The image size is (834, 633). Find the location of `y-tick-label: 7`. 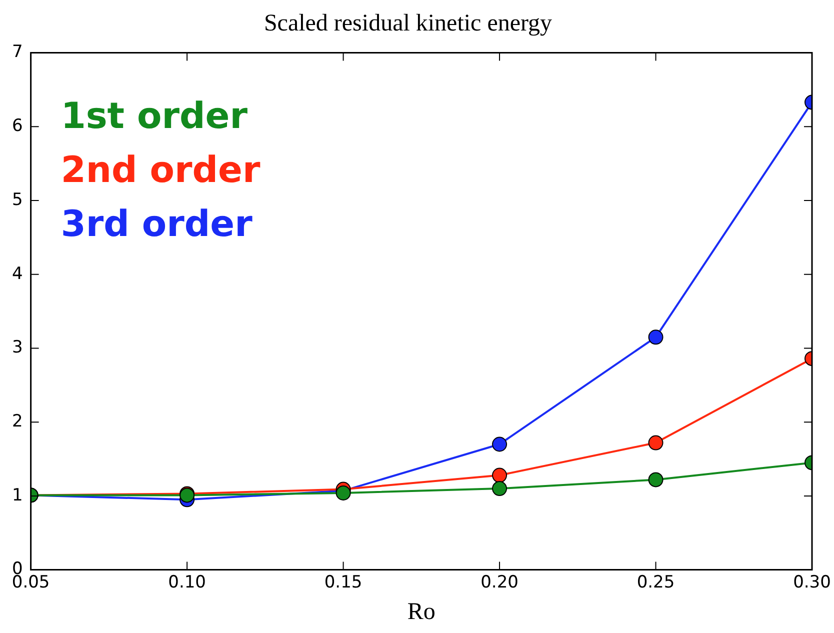

y-tick-label: 7 is located at coordinates (17, 52).